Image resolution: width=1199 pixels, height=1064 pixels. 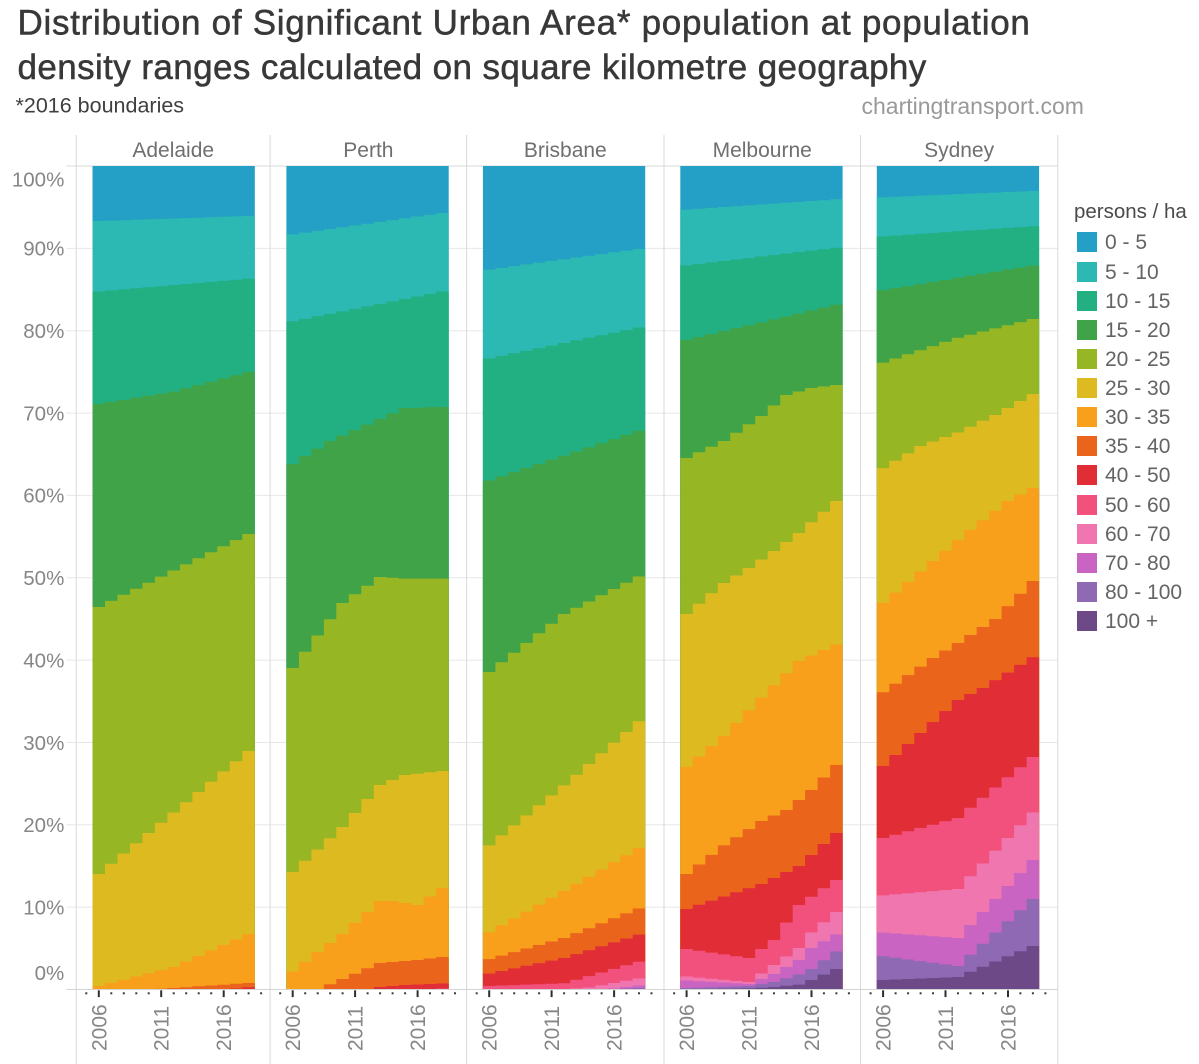 What do you see at coordinates (43, 413) in the screenshot?
I see `svg-text: 70%` at bounding box center [43, 413].